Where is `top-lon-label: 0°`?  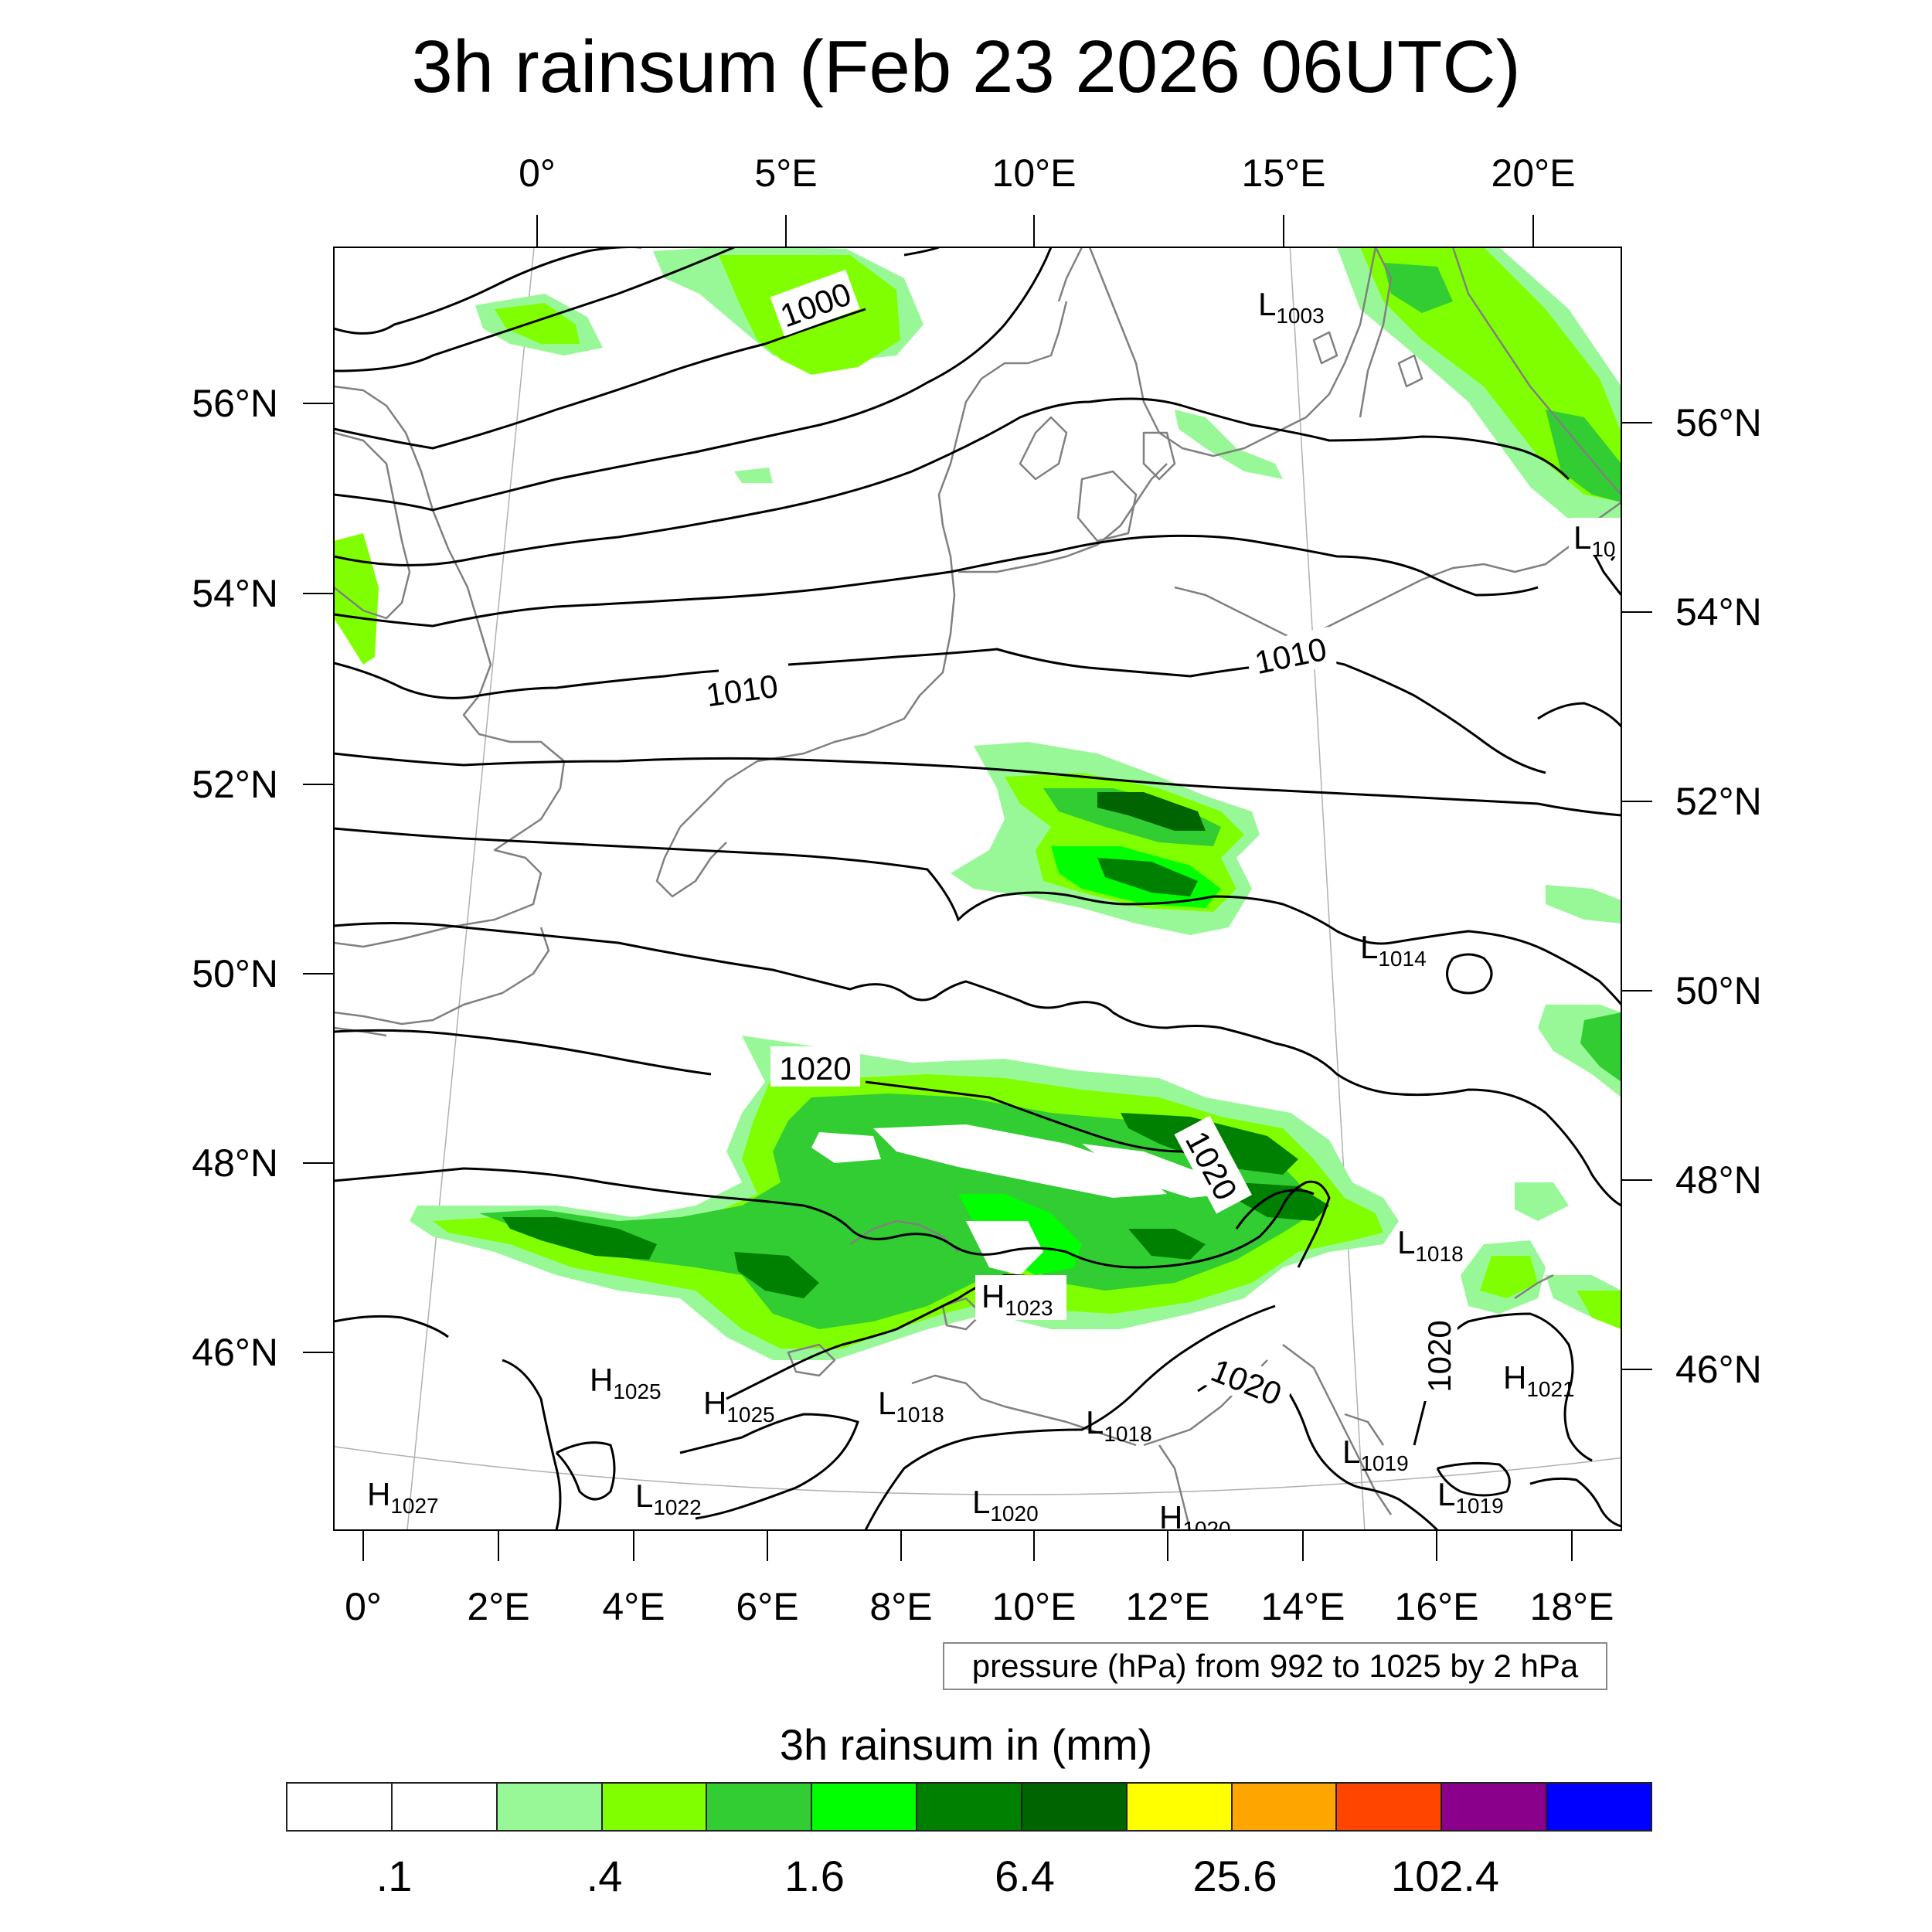 top-lon-label: 0° is located at coordinates (538, 173).